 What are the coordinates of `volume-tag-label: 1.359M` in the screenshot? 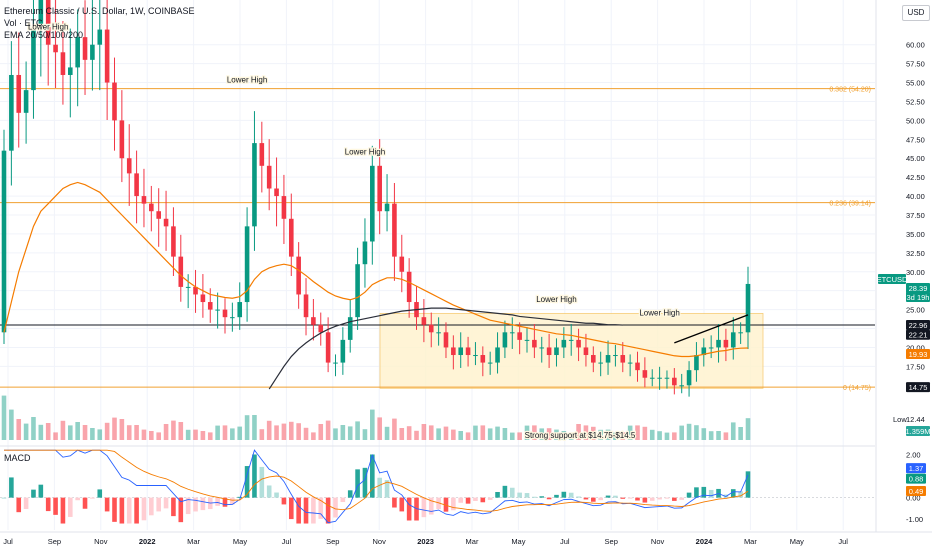 It's located at (917, 431).